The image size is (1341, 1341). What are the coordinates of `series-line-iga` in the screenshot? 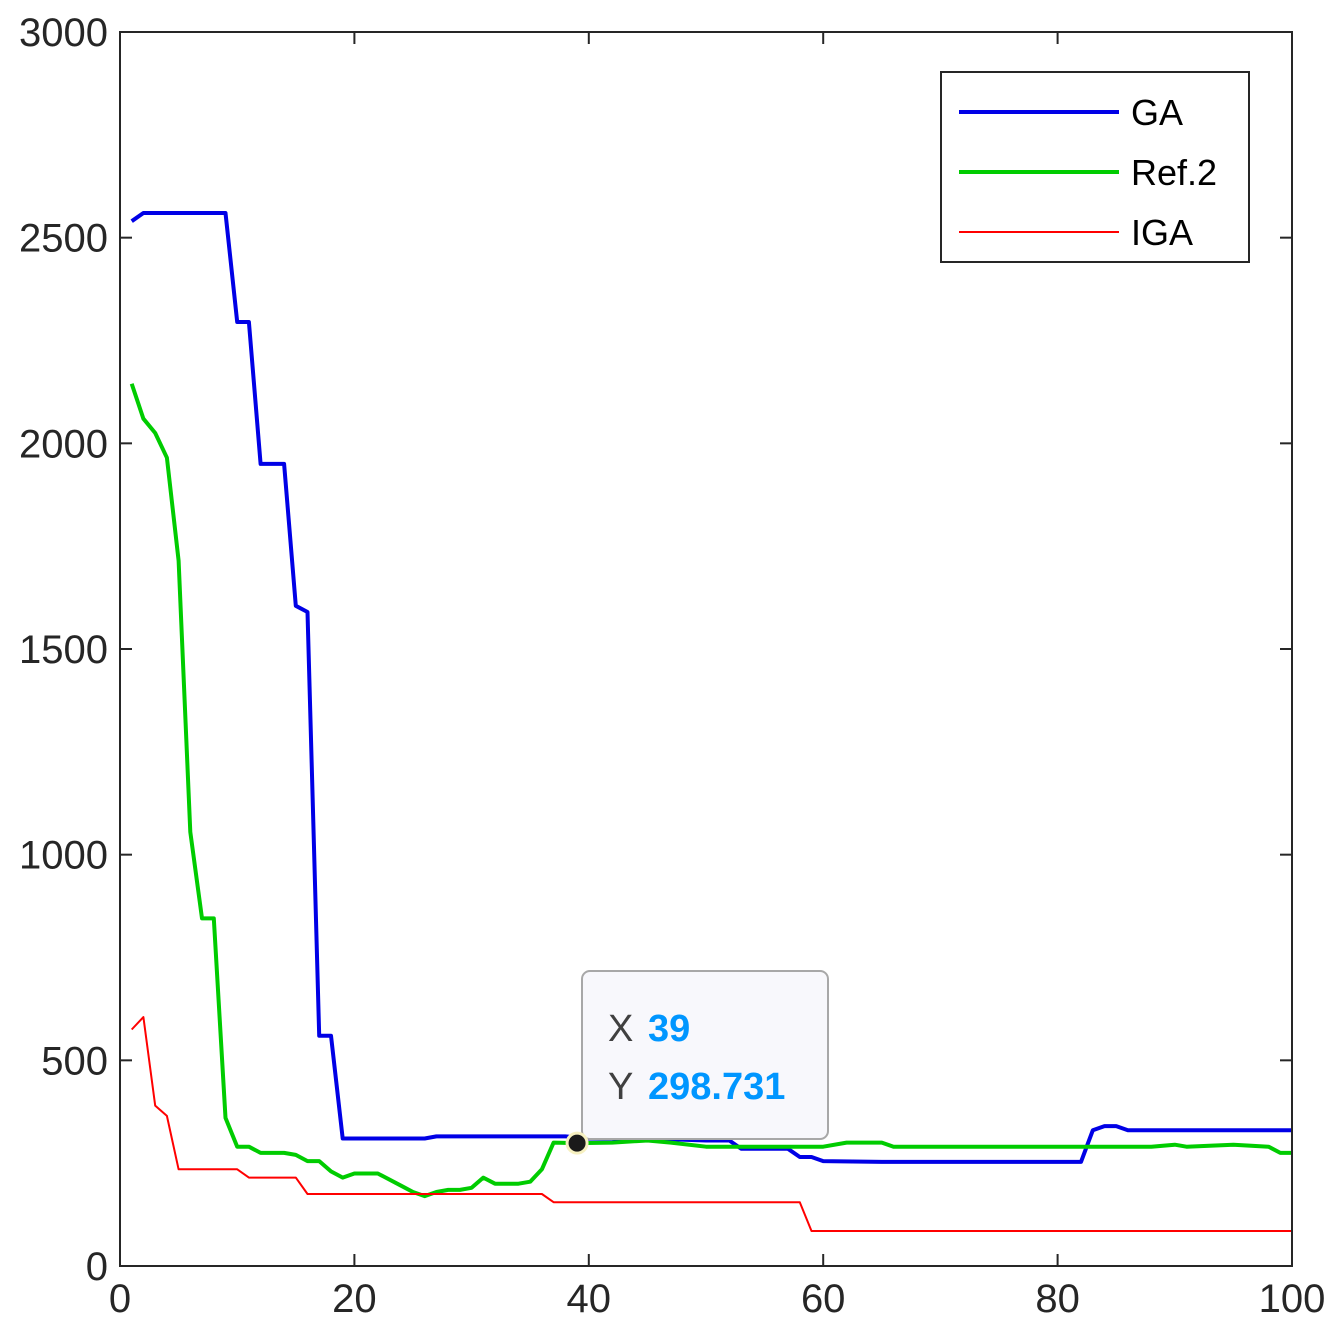 It's located at (711, 1124).